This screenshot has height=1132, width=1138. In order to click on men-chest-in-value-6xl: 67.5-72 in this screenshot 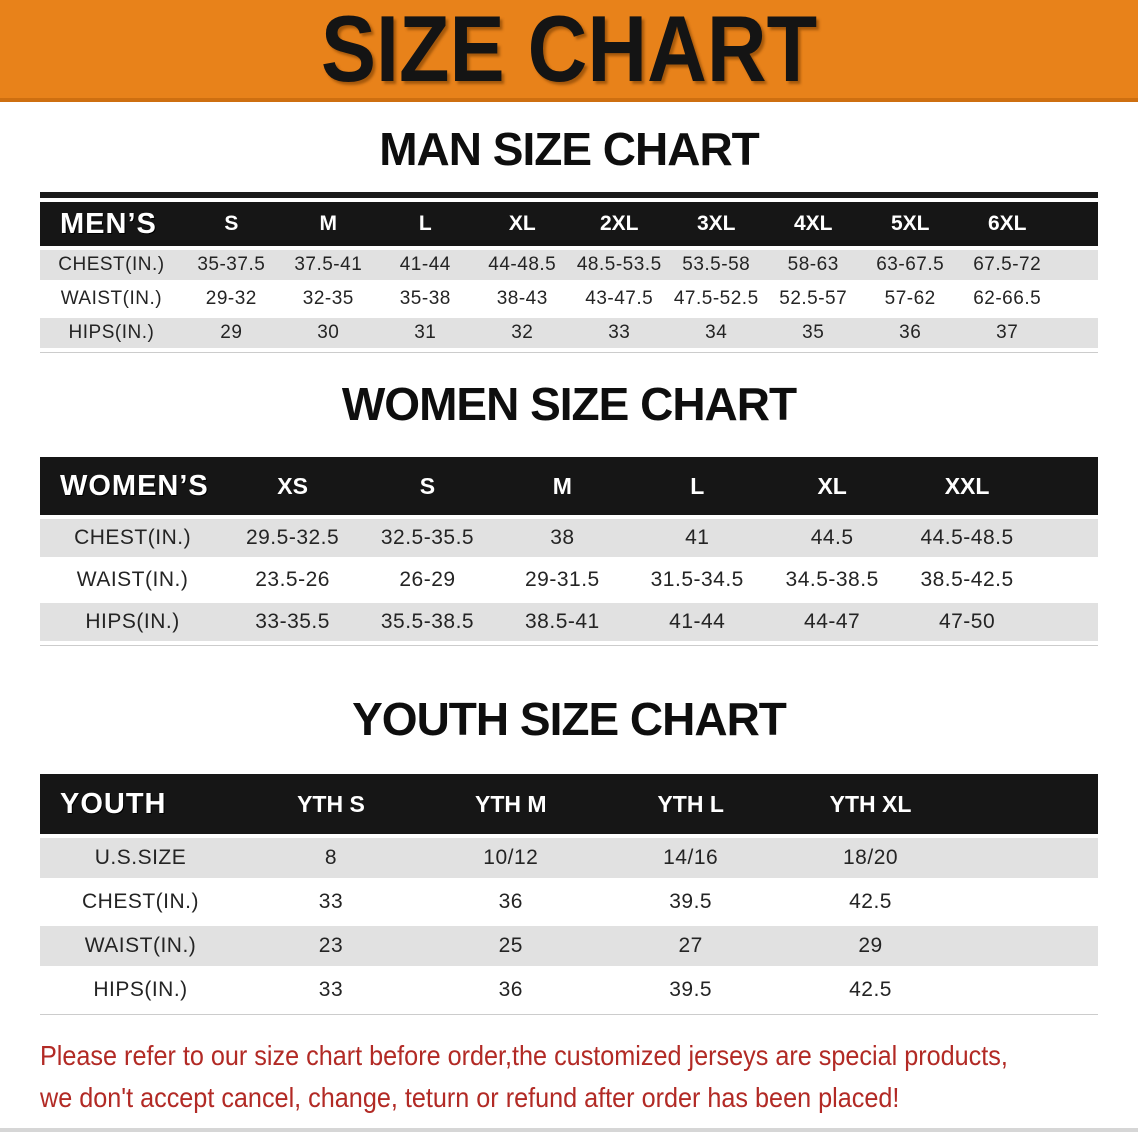, I will do `click(1007, 264)`.